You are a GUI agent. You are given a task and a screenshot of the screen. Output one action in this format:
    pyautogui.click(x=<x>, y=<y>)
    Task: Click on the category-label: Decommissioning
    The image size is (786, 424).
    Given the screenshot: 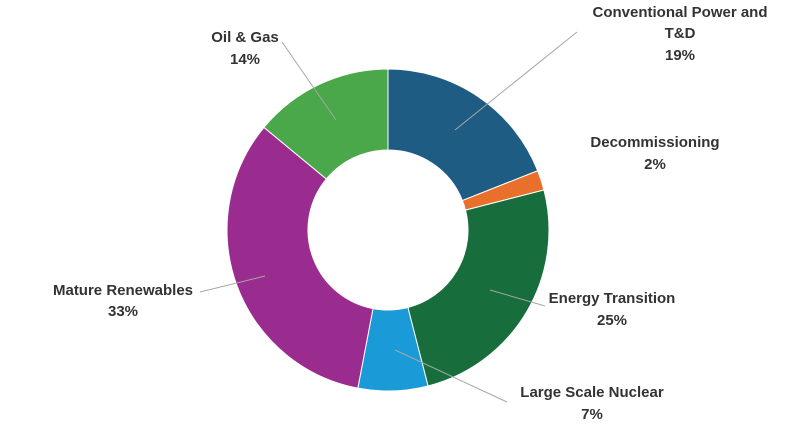 What is the action you would take?
    pyautogui.click(x=655, y=142)
    